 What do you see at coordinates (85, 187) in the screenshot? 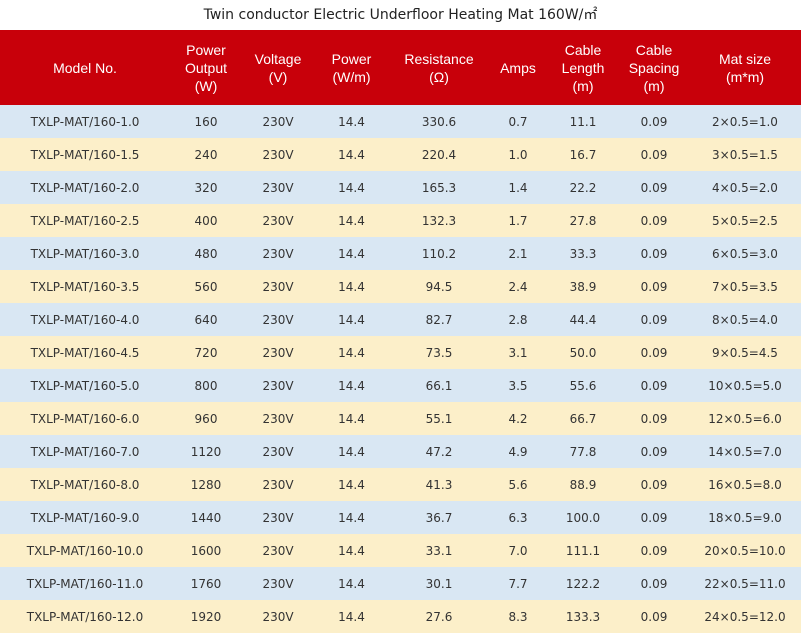
I see `cell-model-no: TXLP-MAT/160-2.0` at bounding box center [85, 187].